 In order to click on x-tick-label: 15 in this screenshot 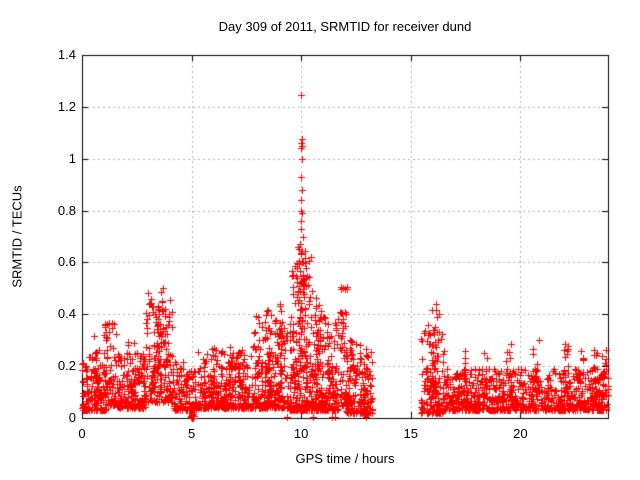, I will do `click(410, 433)`.